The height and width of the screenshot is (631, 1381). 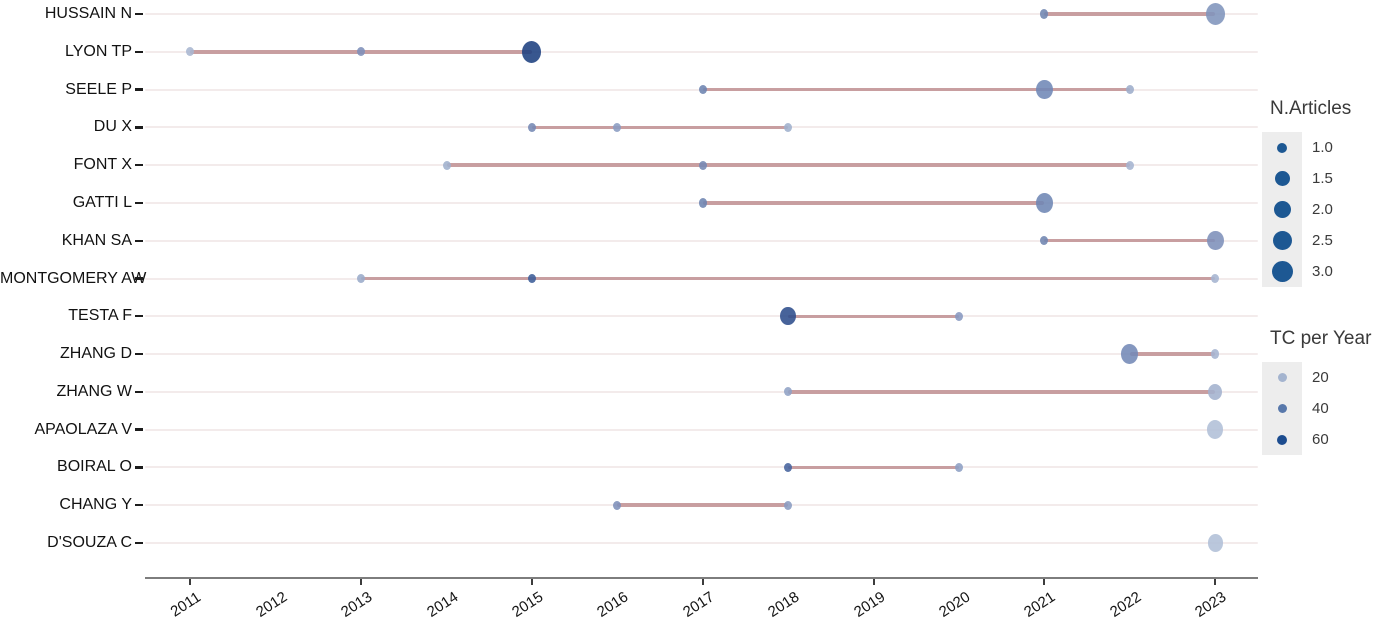 I want to click on legend-tc-per-year-title: TC per Year, so click(x=1321, y=338).